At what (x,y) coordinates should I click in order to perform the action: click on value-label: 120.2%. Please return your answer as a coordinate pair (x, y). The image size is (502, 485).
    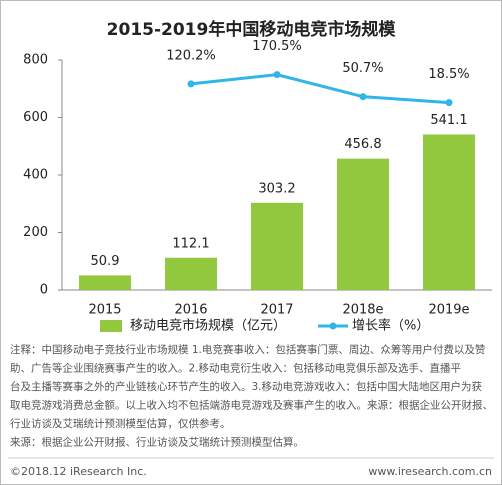
    Looking at the image, I should click on (191, 55).